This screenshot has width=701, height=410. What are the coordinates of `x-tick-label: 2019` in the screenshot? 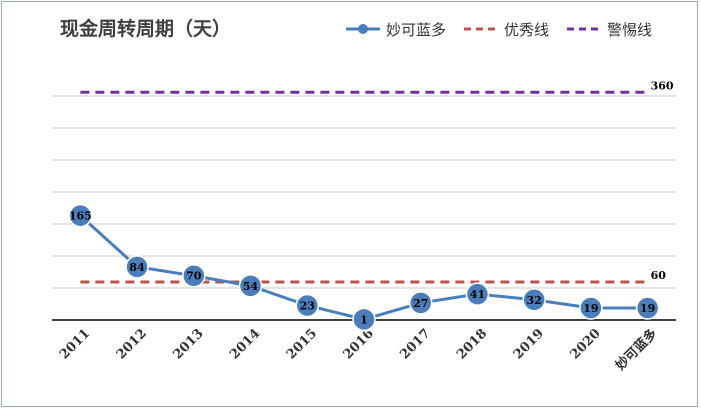 It's located at (529, 344).